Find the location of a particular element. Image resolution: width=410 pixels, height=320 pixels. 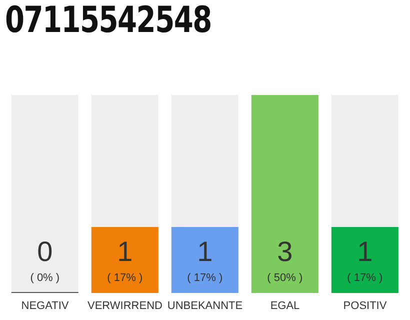

chart-title: 07115542548 is located at coordinates (108, 20).